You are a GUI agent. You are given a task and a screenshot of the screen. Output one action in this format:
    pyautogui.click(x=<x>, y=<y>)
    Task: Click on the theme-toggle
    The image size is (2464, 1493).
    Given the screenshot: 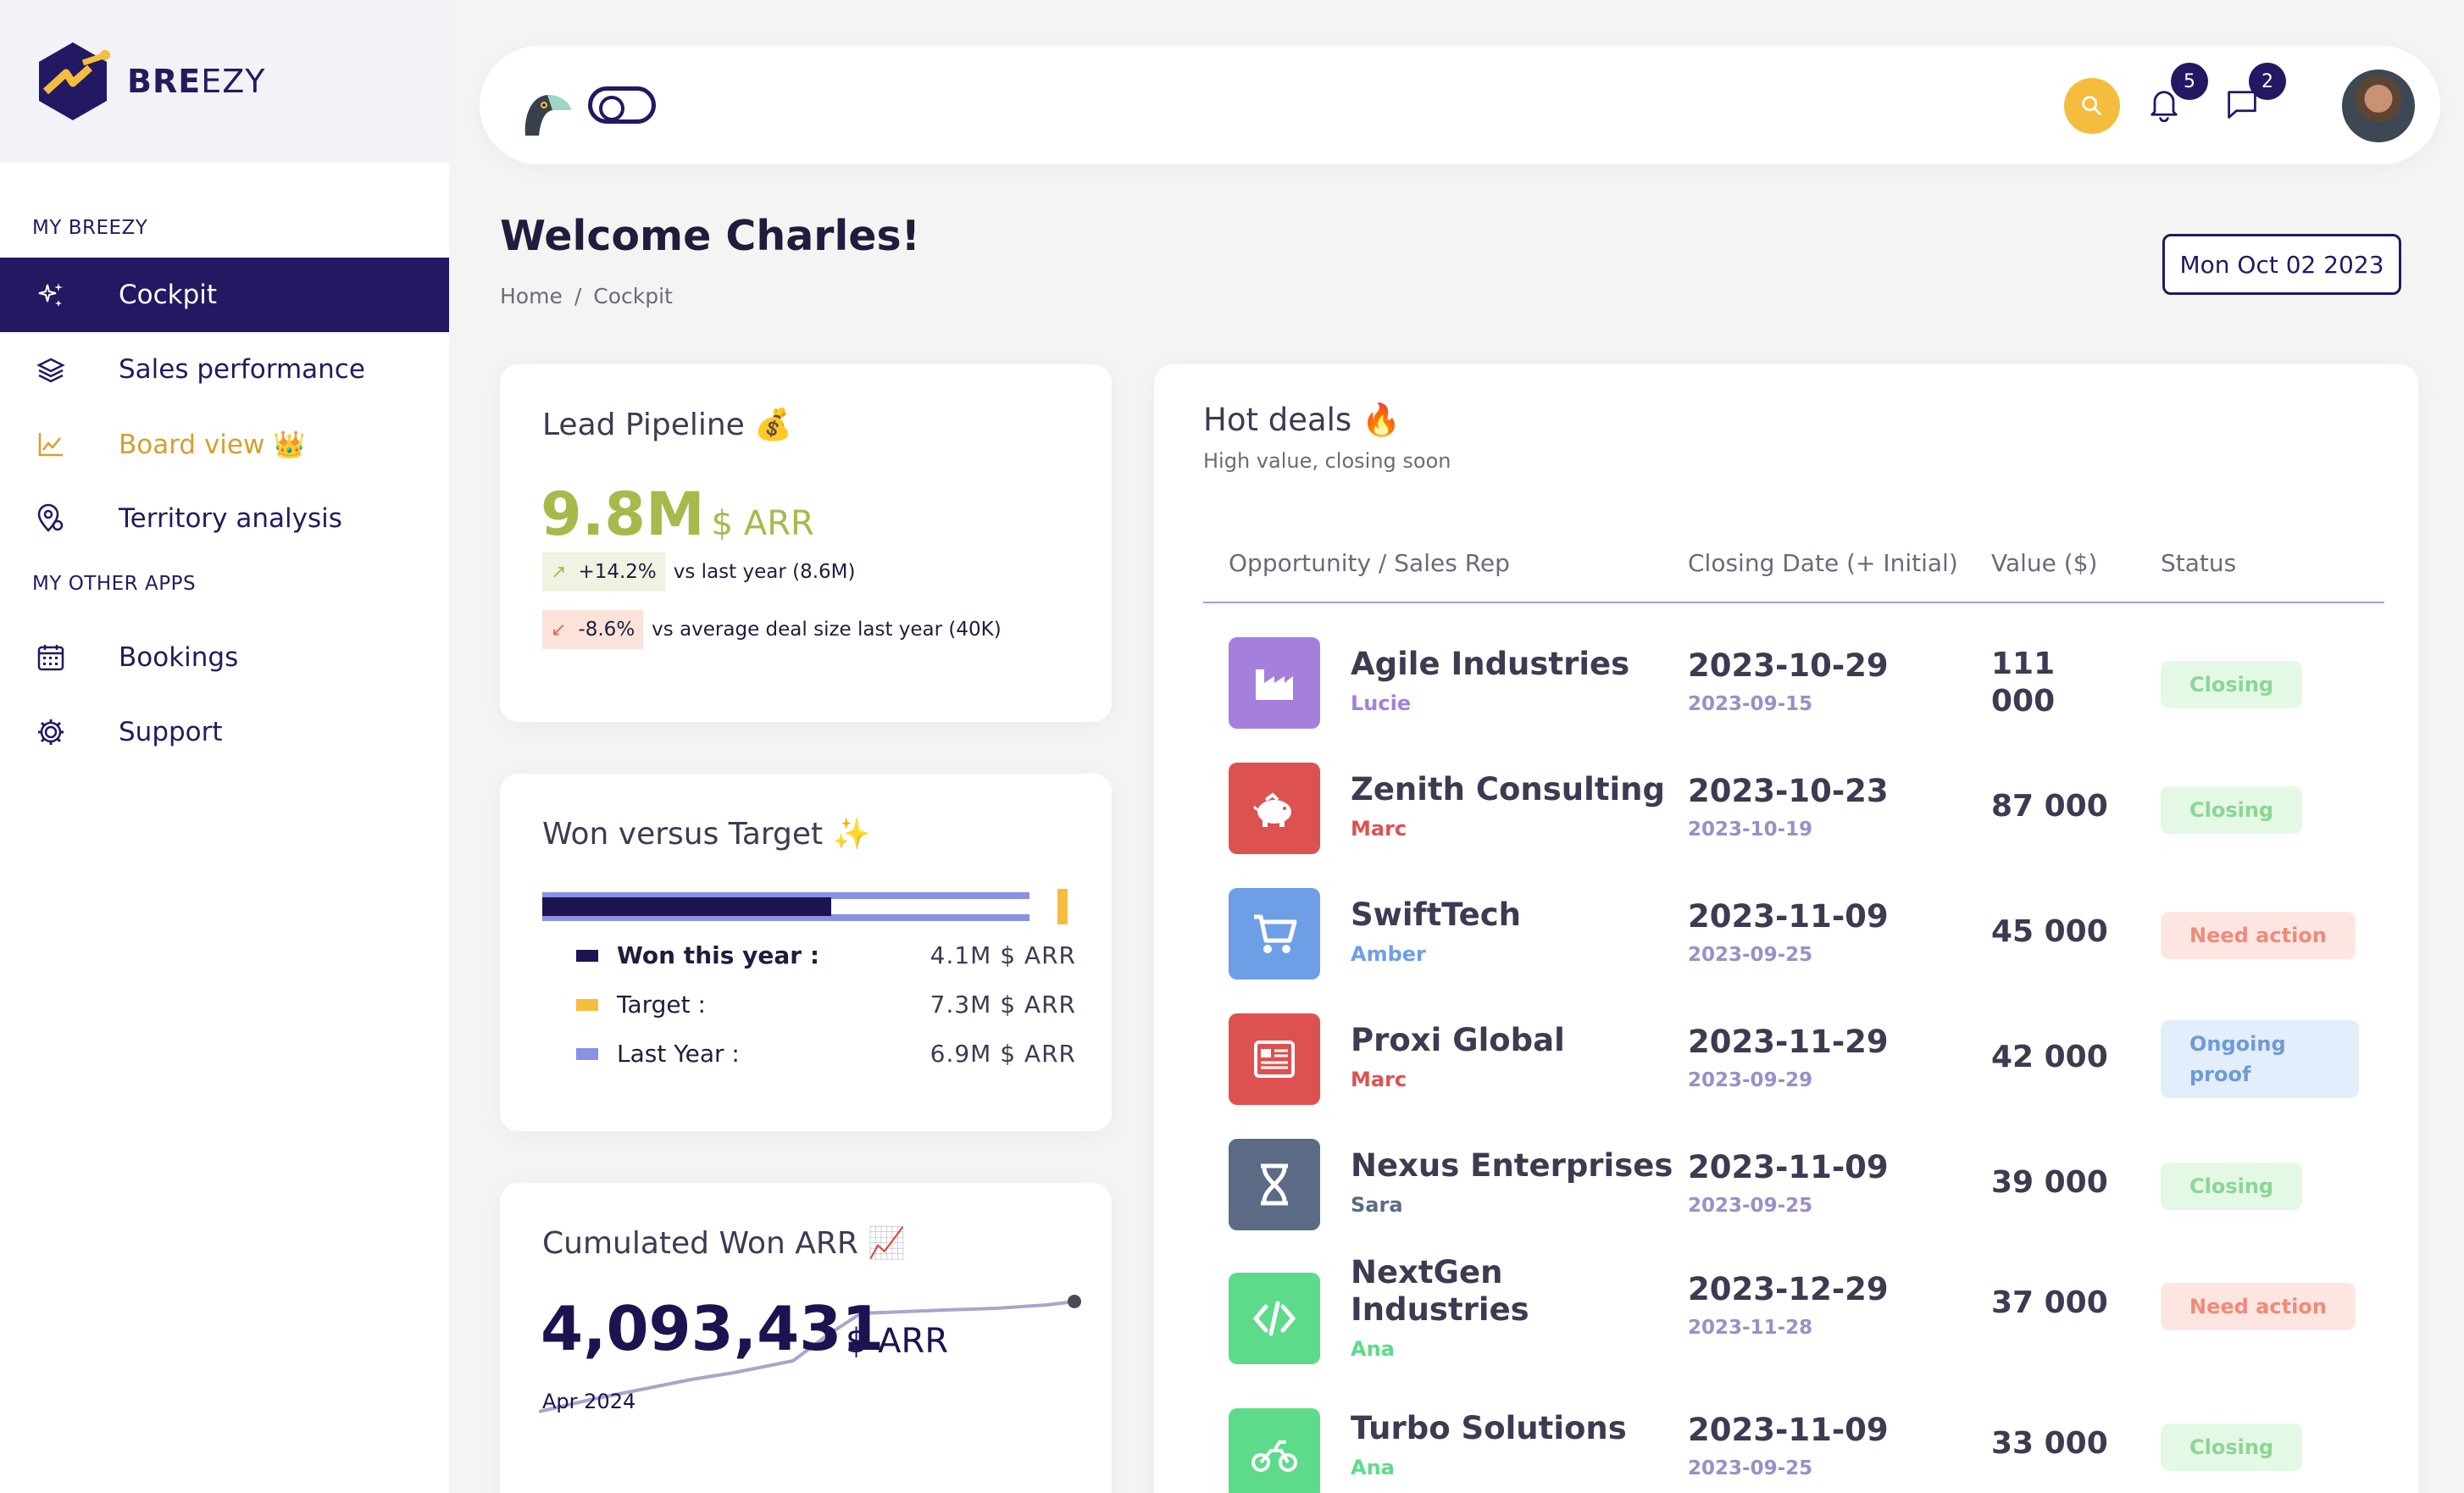 What is the action you would take?
    pyautogui.click(x=622, y=105)
    